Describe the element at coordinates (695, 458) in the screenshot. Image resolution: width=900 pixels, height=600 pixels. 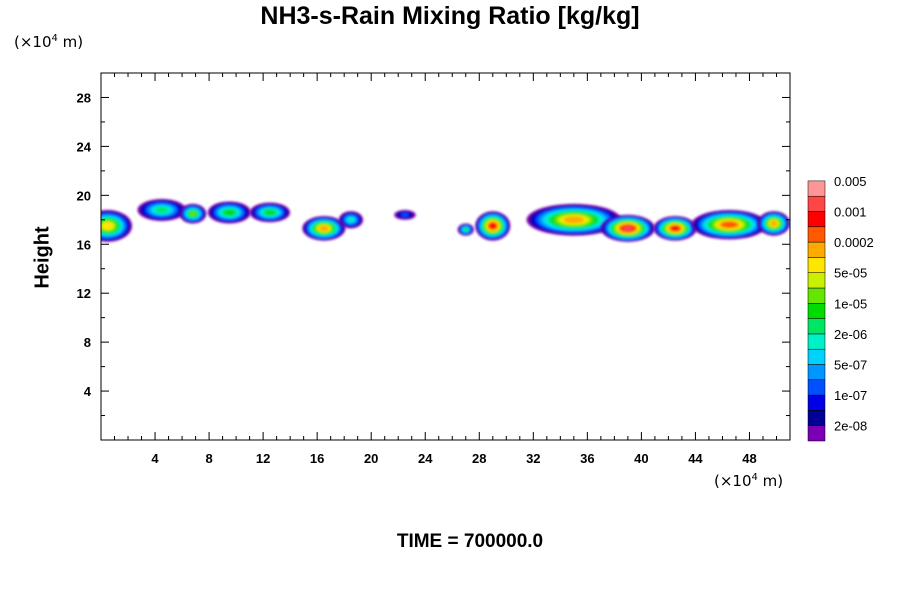
I see `x-tick-label: 44` at that location.